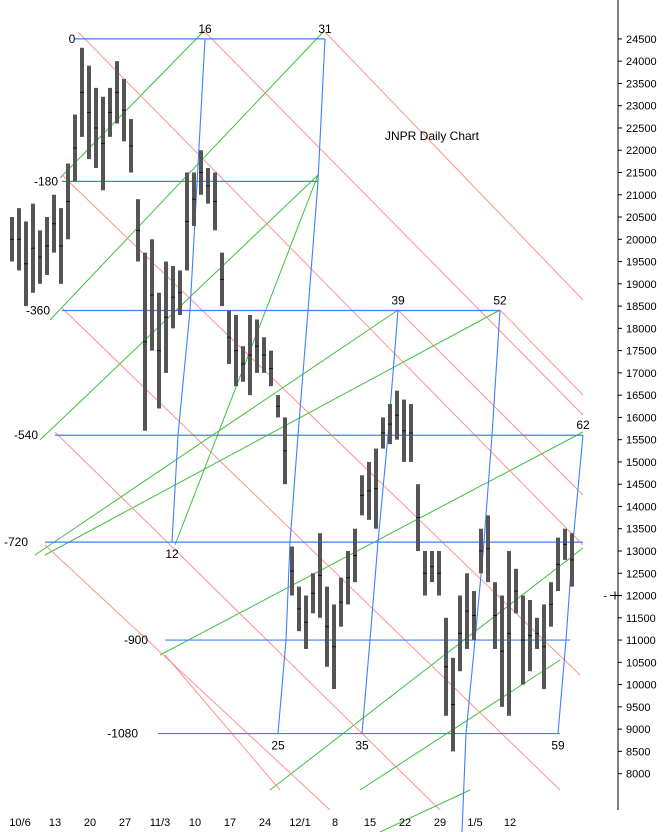  What do you see at coordinates (265, 823) in the screenshot?
I see `x-tick-label: 24` at bounding box center [265, 823].